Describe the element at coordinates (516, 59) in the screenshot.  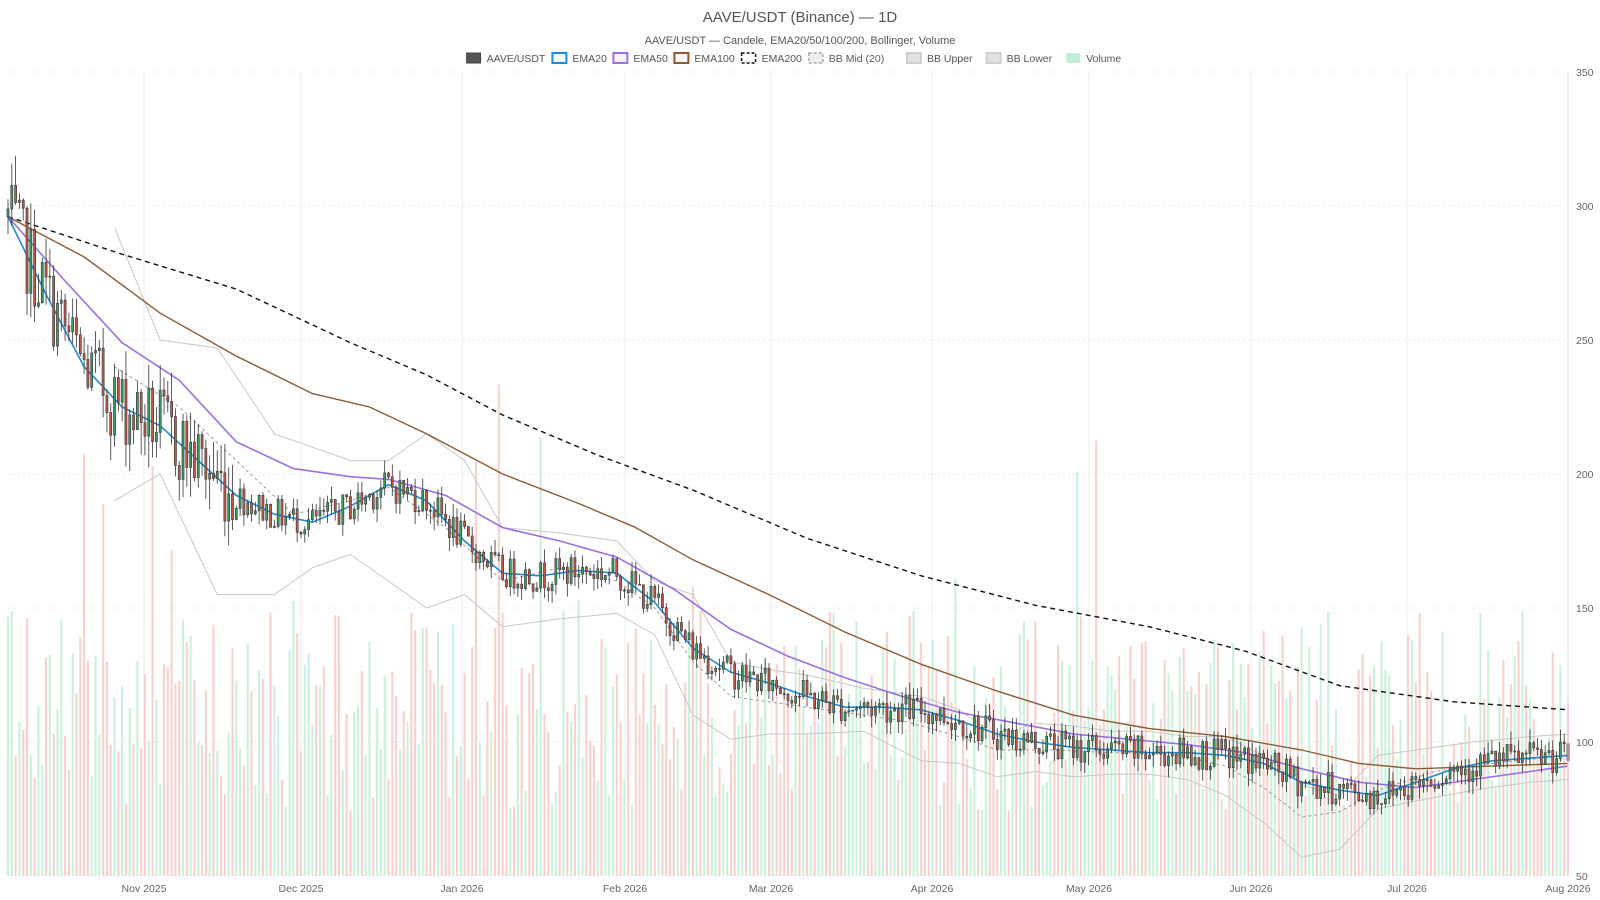
I see `legend-label: AAVE/USDT` at that location.